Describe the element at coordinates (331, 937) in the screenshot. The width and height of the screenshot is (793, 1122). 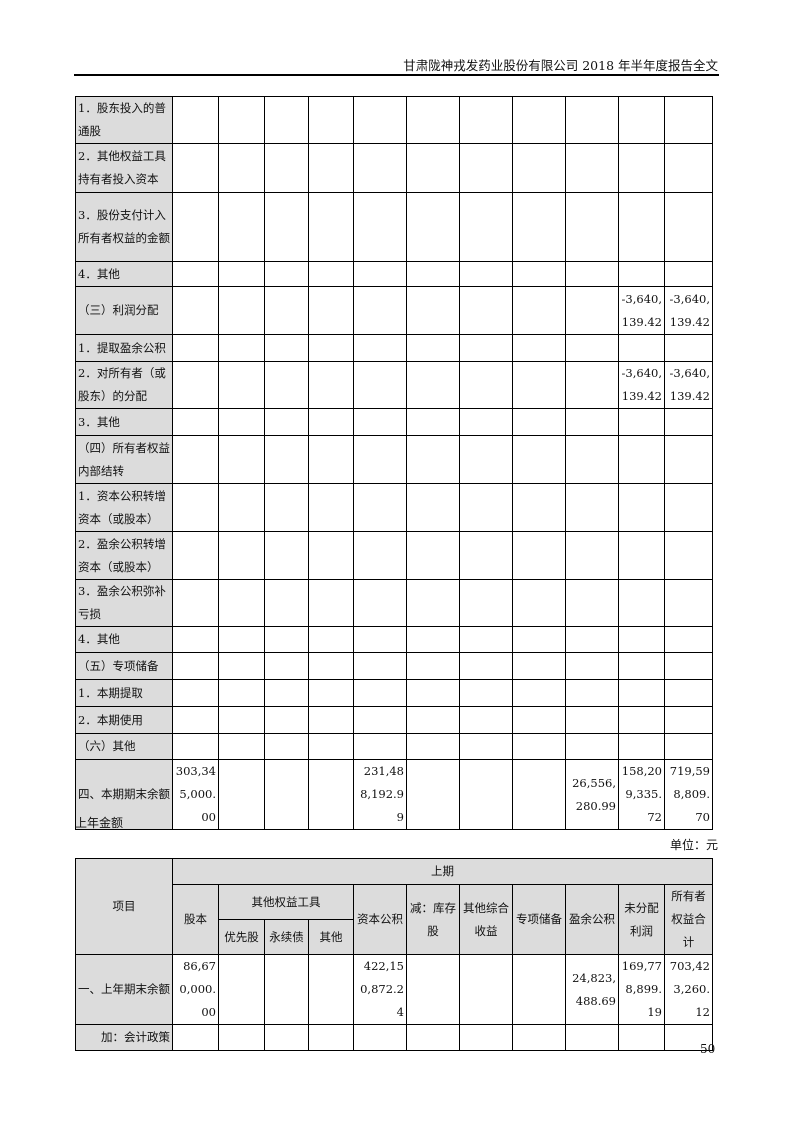
I see `header-other: 其他` at that location.